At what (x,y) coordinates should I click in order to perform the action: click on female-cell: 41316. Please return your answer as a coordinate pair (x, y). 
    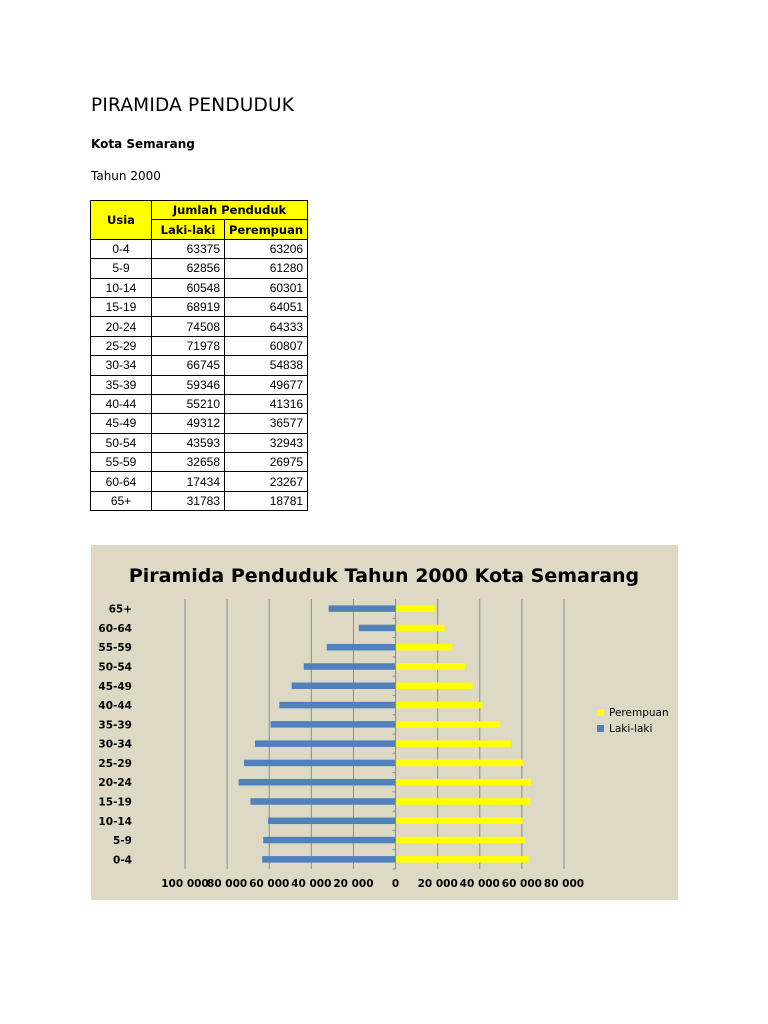
    Looking at the image, I should click on (266, 404).